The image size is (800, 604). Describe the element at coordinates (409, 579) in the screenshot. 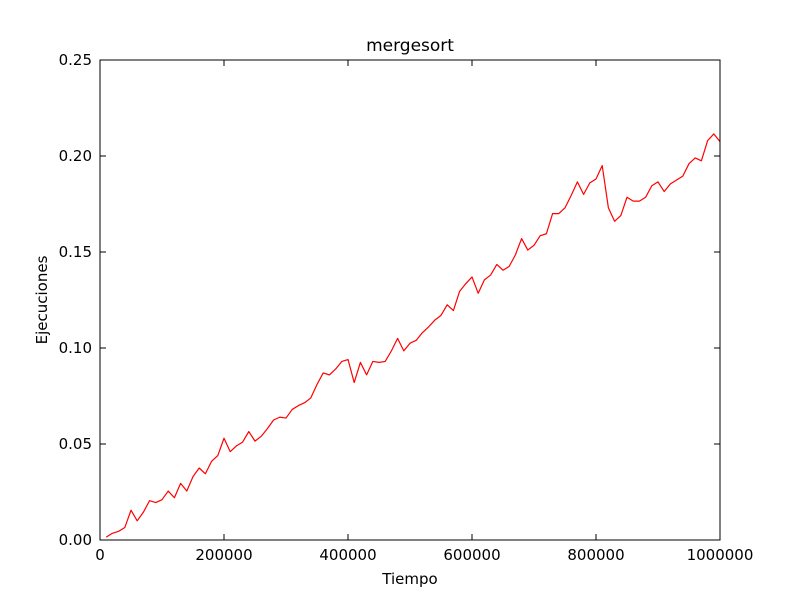

I see `x-axis-label: Tiempo` at that location.